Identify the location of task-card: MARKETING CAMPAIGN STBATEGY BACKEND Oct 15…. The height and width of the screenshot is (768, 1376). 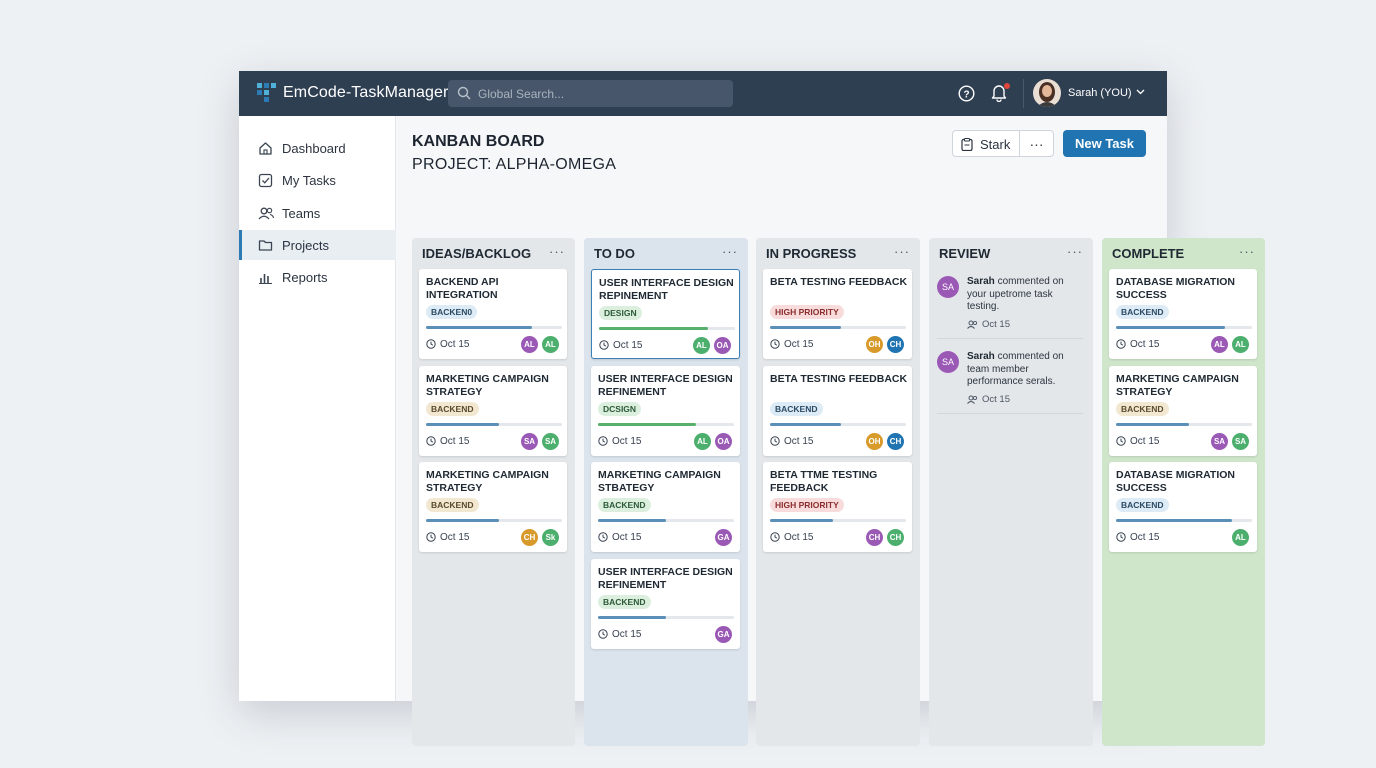
(665, 507).